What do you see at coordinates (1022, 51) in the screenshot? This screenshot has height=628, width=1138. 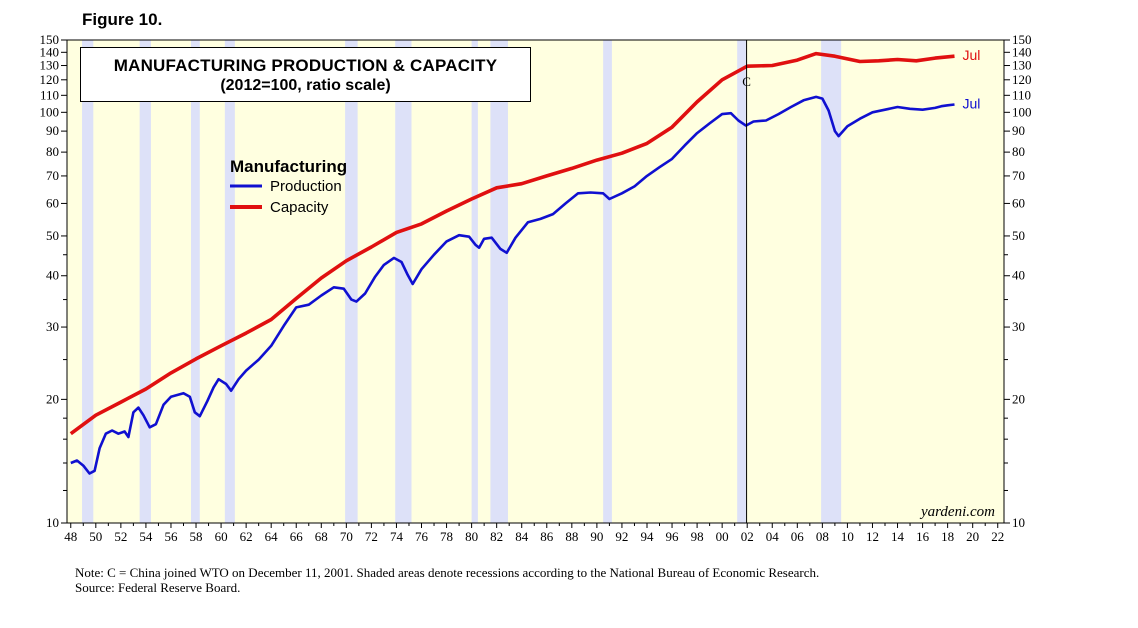 I see `y-tick-label-right: 140` at bounding box center [1022, 51].